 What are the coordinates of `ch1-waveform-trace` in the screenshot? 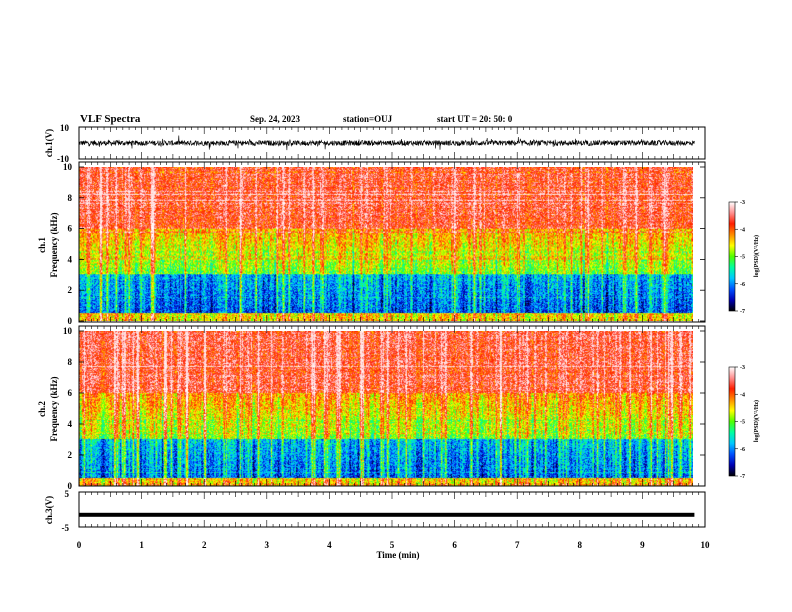 It's located at (386, 143).